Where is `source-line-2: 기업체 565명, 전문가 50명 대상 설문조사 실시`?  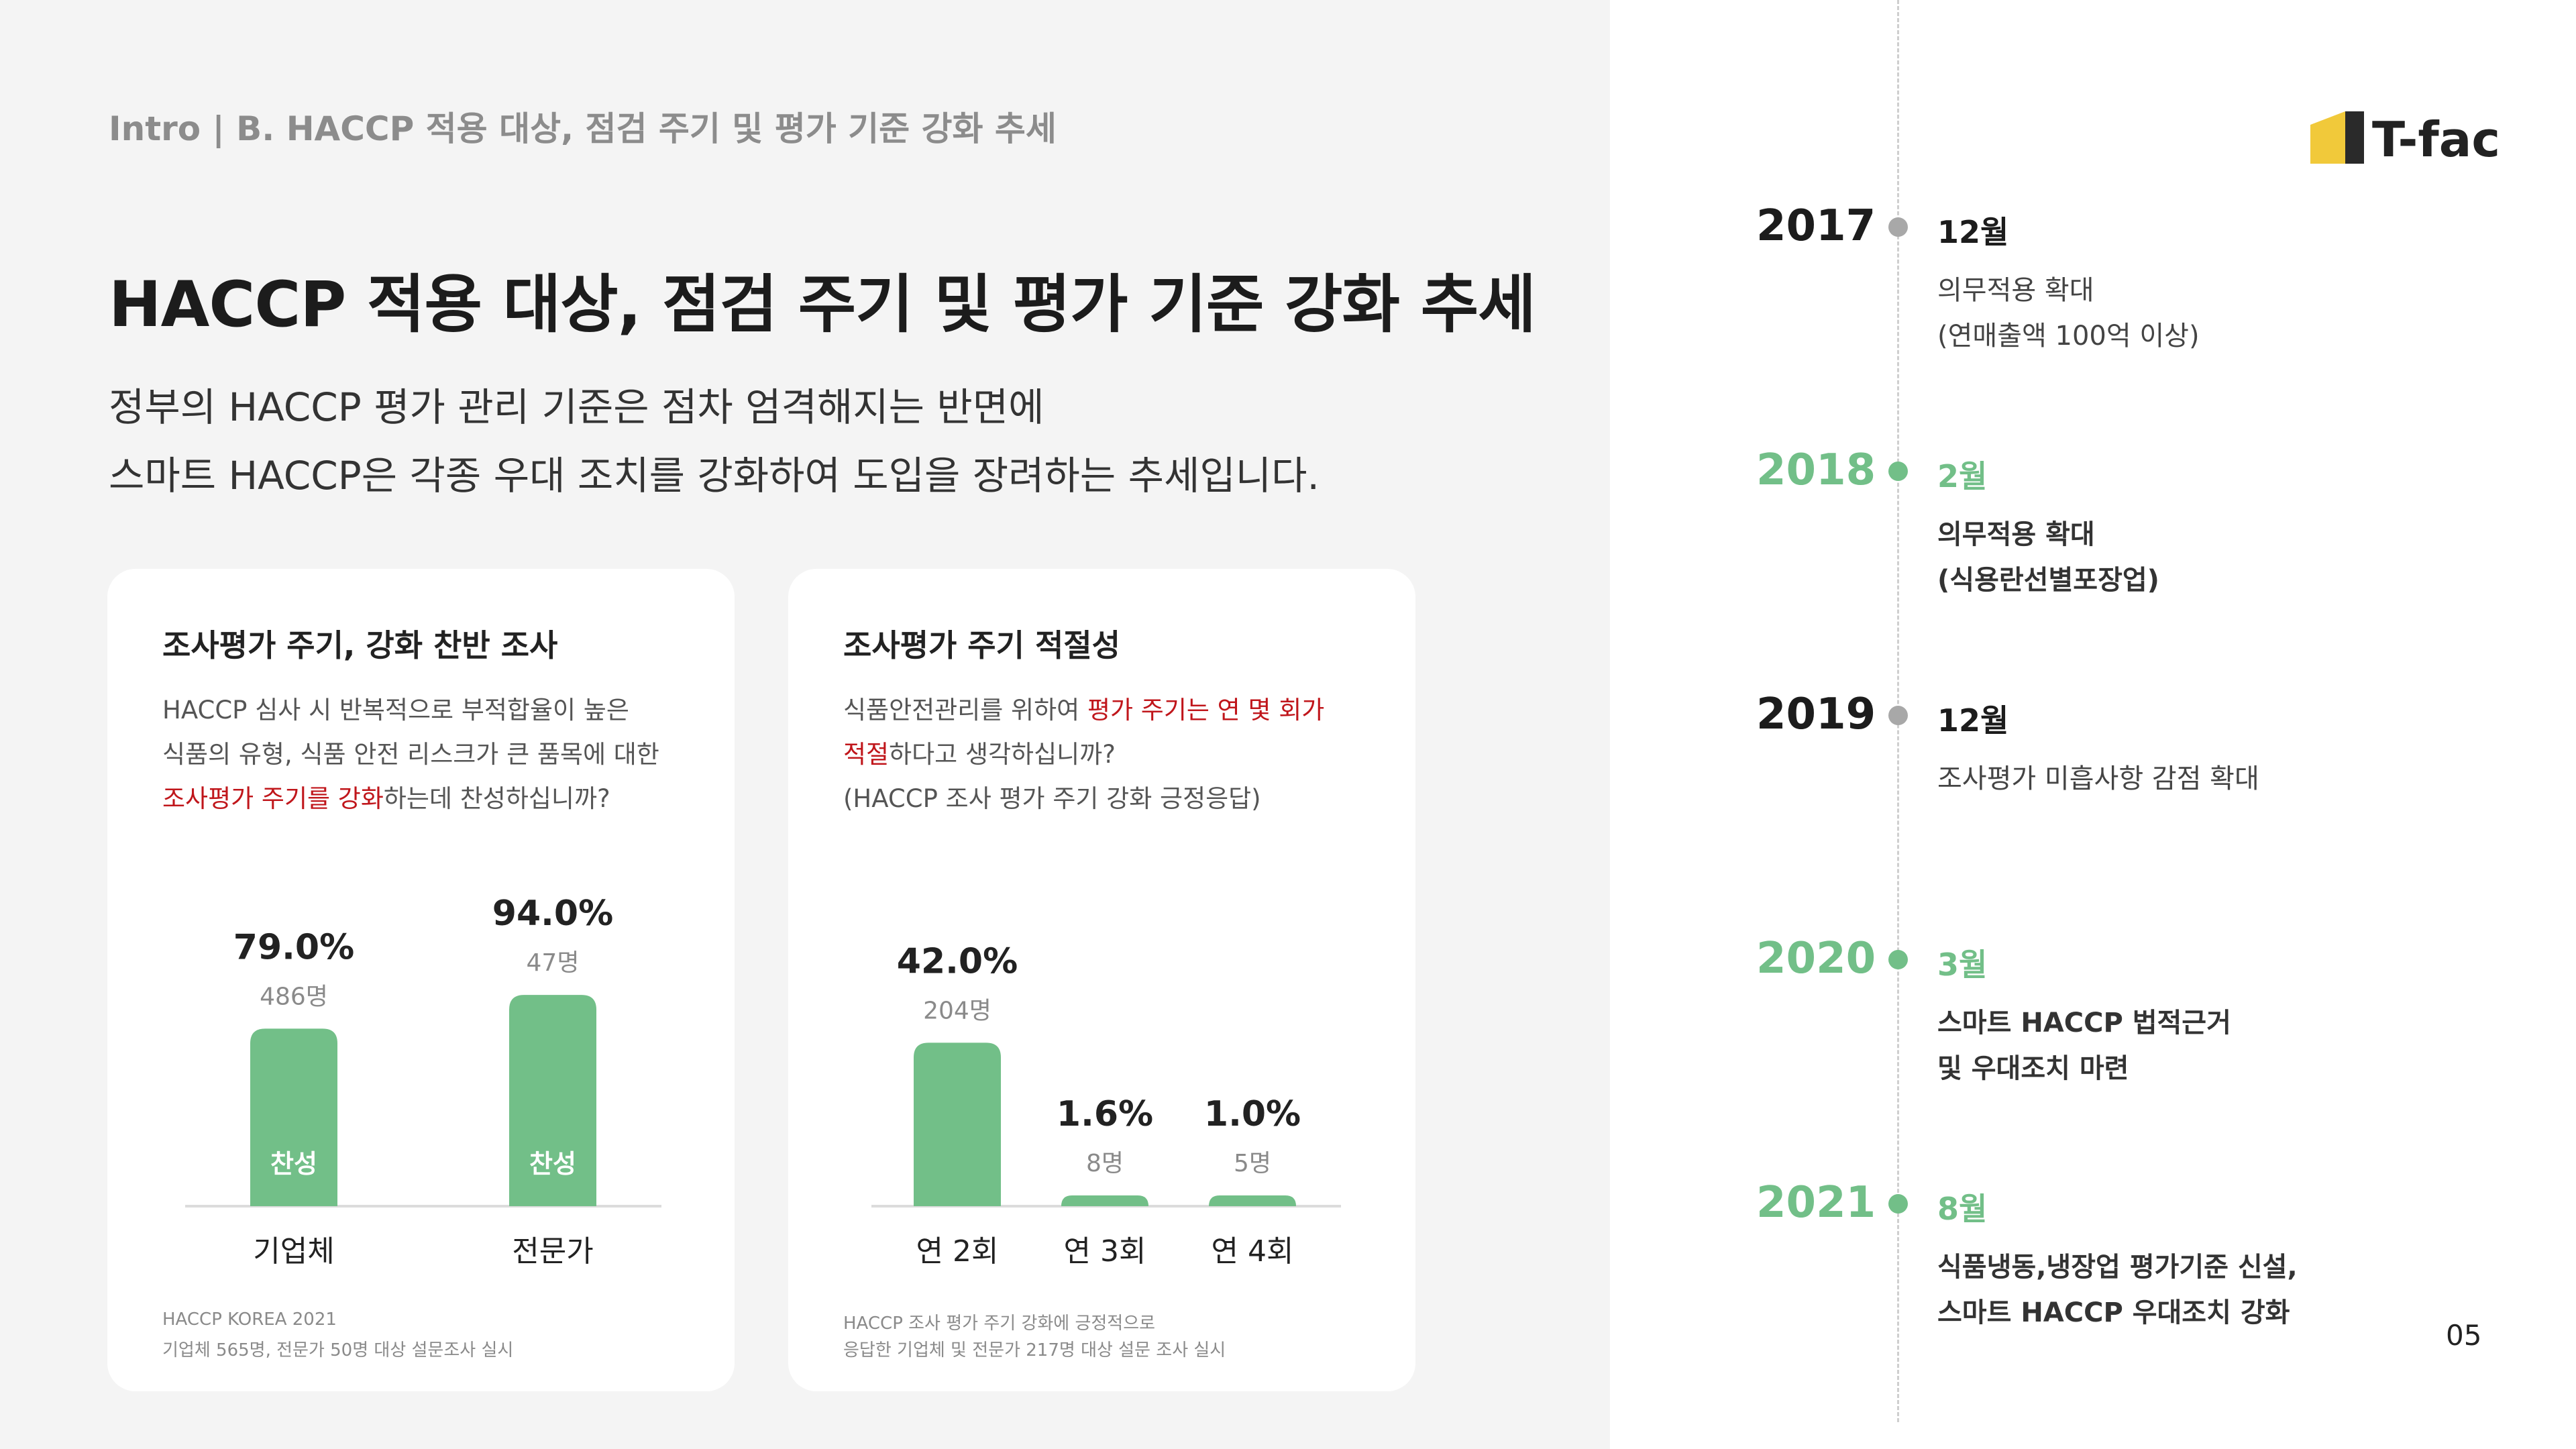
source-line-2: 기업체 565명, 전문가 50명 대상 설문조사 실시 is located at coordinates (338, 1350).